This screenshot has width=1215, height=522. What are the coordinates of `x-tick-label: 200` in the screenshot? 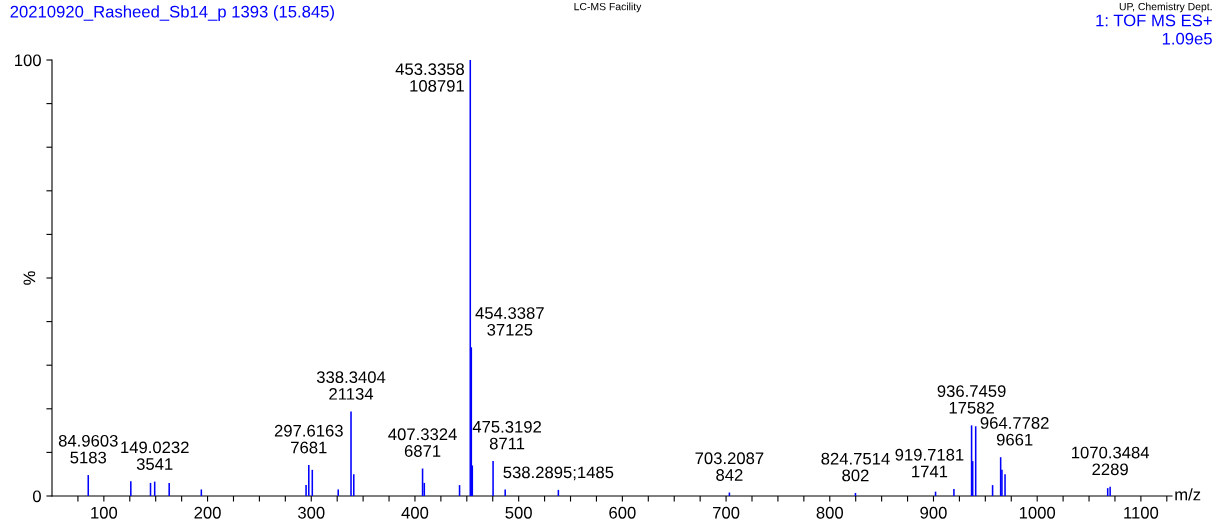 It's located at (207, 512).